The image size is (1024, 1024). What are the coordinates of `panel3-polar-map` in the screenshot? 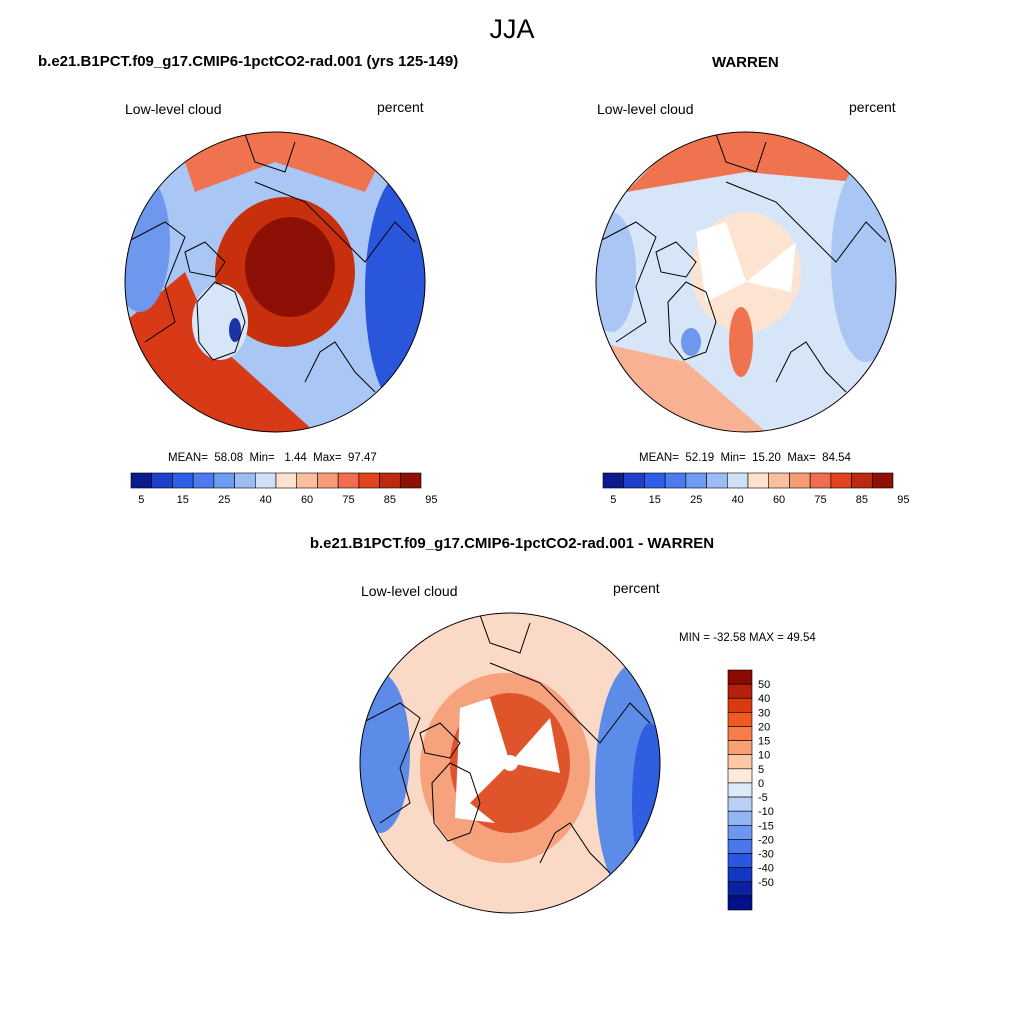 It's located at (510, 763).